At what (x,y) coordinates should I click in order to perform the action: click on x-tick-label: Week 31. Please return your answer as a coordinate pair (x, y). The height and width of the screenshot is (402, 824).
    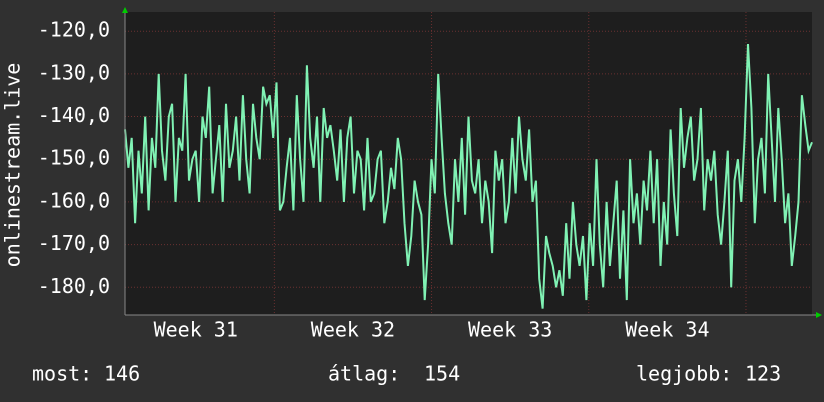
    Looking at the image, I should click on (196, 330).